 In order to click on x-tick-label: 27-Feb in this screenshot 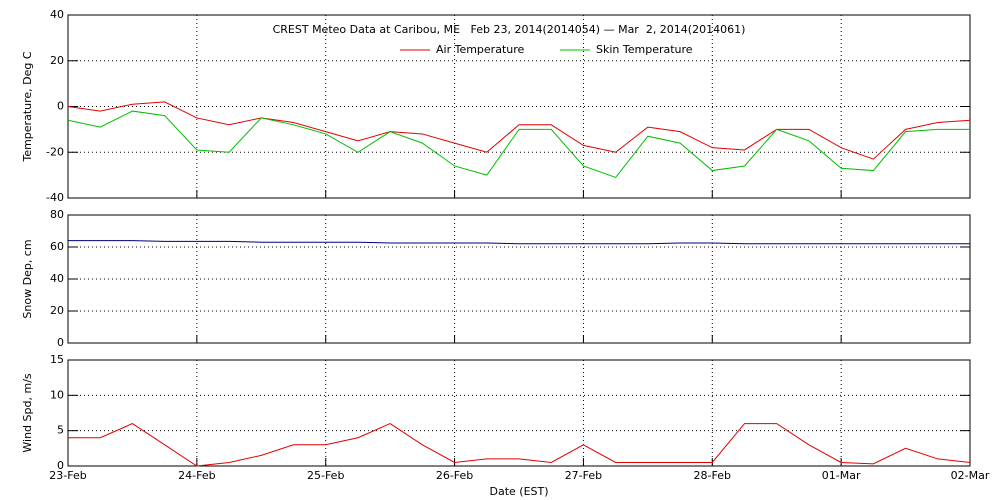, I will do `click(583, 475)`.